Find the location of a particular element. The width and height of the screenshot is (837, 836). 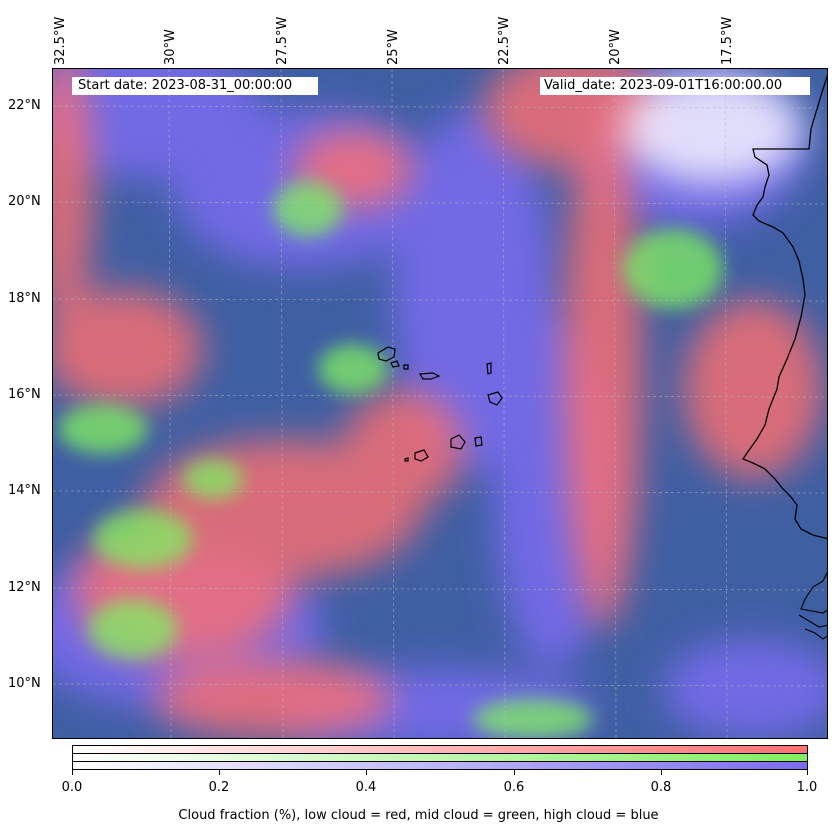

valid-date-label: Valid_date: 2023-09-01T16:00:00.00 is located at coordinates (675, 86).